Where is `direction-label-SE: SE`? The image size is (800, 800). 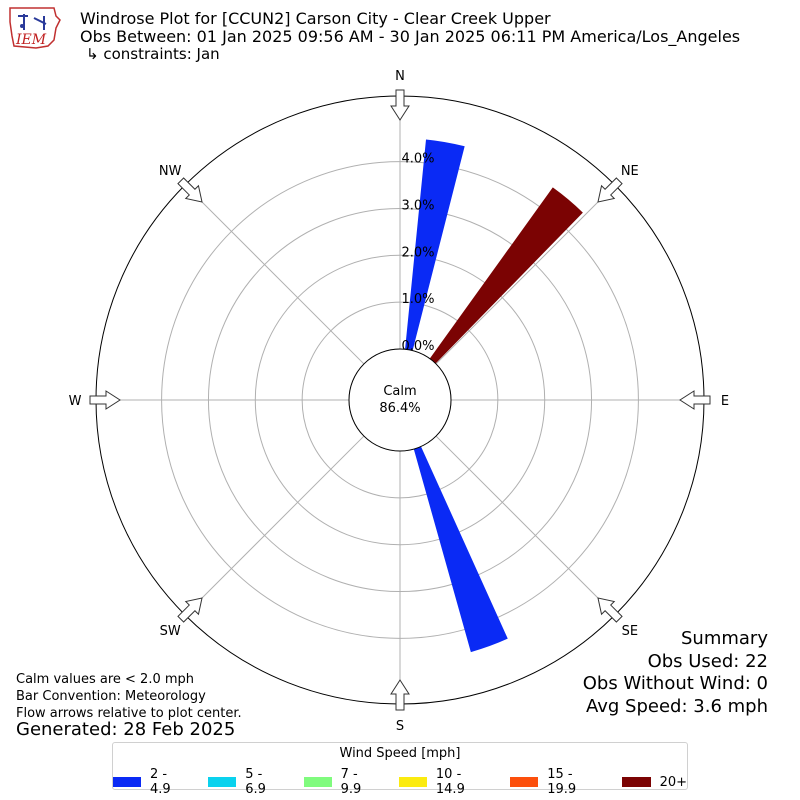 direction-label-SE: SE is located at coordinates (630, 631).